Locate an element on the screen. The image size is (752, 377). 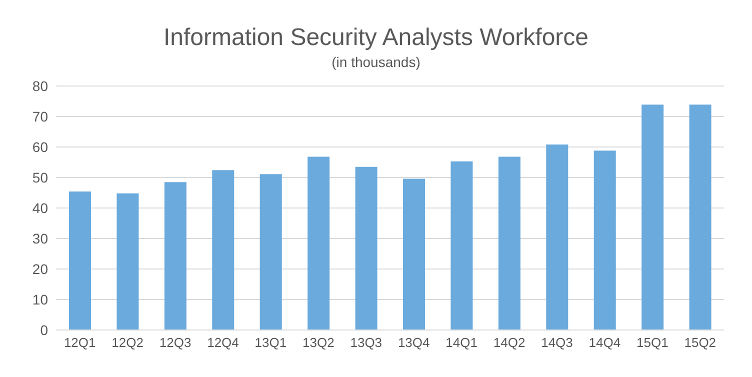
y-tick-label: 30 is located at coordinates (40, 238).